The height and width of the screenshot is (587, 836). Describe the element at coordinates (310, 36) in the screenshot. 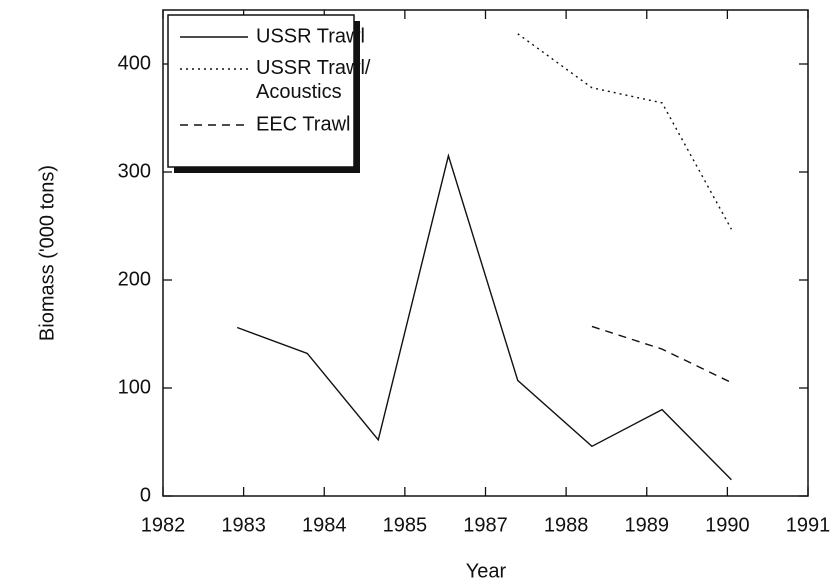

I see `legend-label: USSR Trawl` at that location.